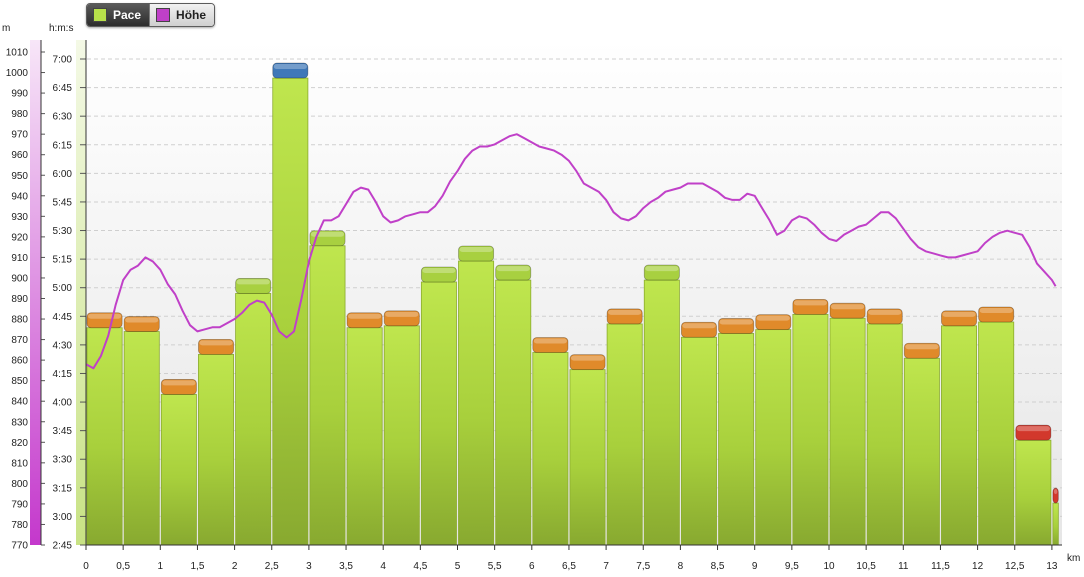  I want to click on elevation-unit-label: m, so click(6, 28).